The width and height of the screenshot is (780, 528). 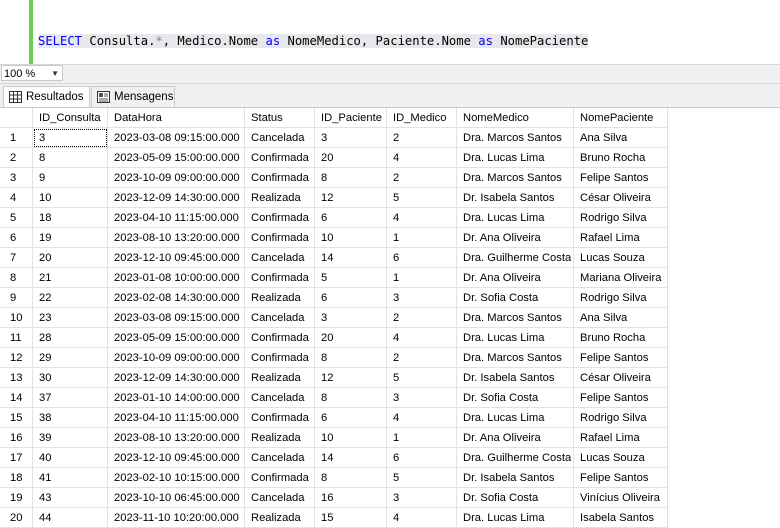 What do you see at coordinates (16, 157) in the screenshot?
I see `row-number: 2` at bounding box center [16, 157].